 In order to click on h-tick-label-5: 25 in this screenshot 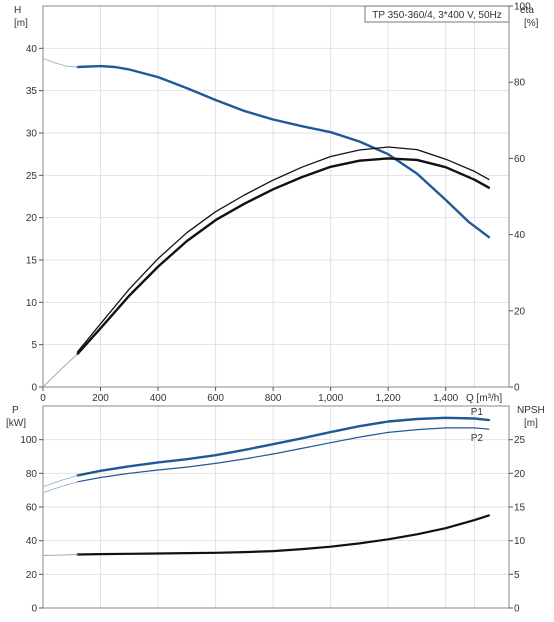, I will do `click(32, 176)`.